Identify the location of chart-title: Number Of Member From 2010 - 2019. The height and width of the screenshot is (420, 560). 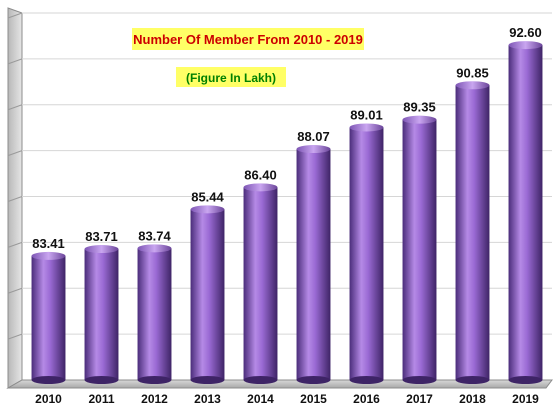
(248, 39).